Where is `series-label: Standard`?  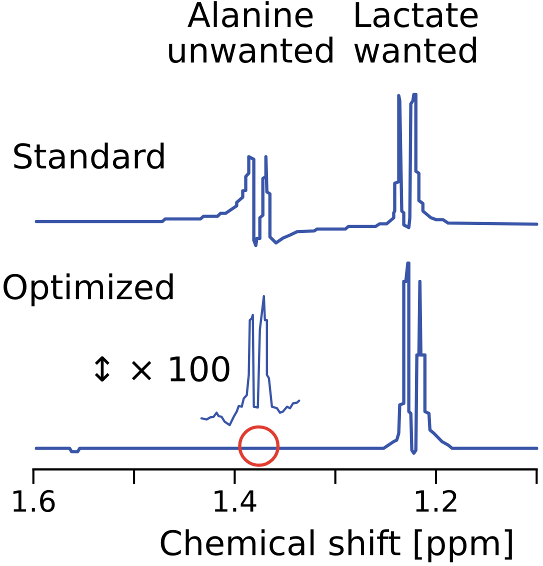 series-label: Standard is located at coordinates (89, 155).